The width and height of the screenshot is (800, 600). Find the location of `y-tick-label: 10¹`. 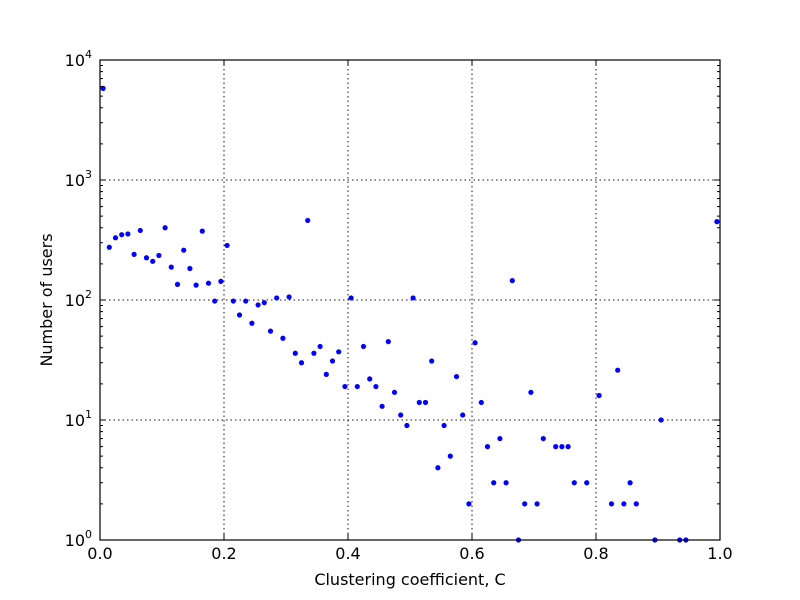

y-tick-label: 10¹ is located at coordinates (78, 419).